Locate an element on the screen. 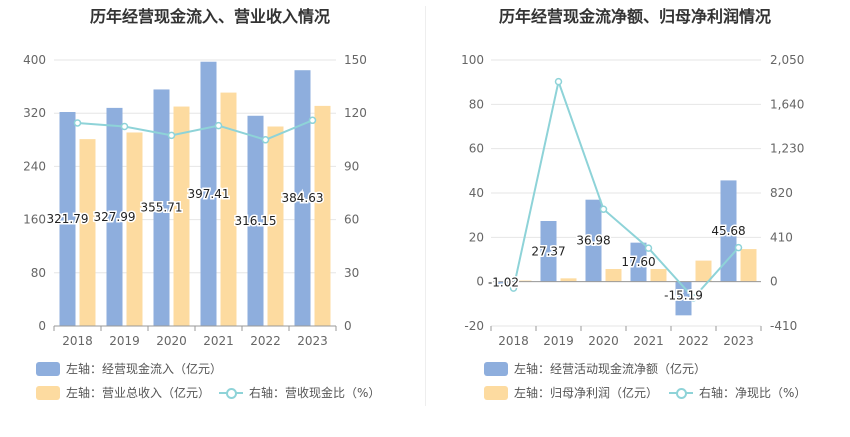 The height and width of the screenshot is (437, 850). panel-divider is located at coordinates (425, 206).